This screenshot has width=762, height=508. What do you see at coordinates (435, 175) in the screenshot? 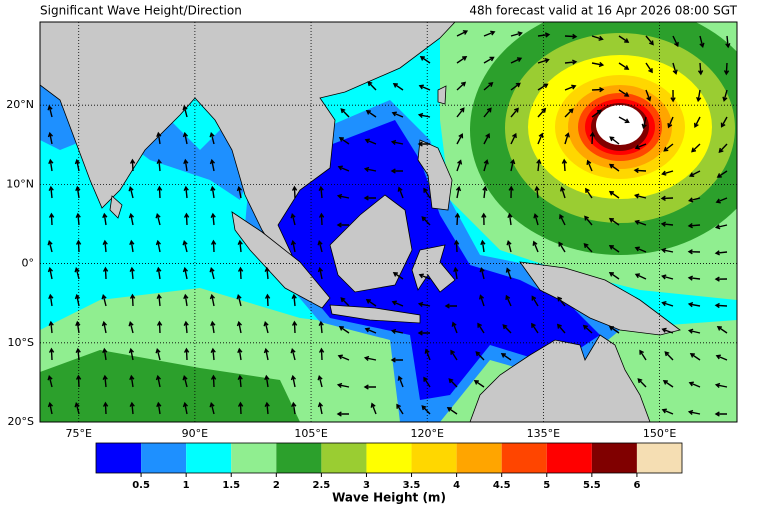
I see `philippines` at bounding box center [435, 175].